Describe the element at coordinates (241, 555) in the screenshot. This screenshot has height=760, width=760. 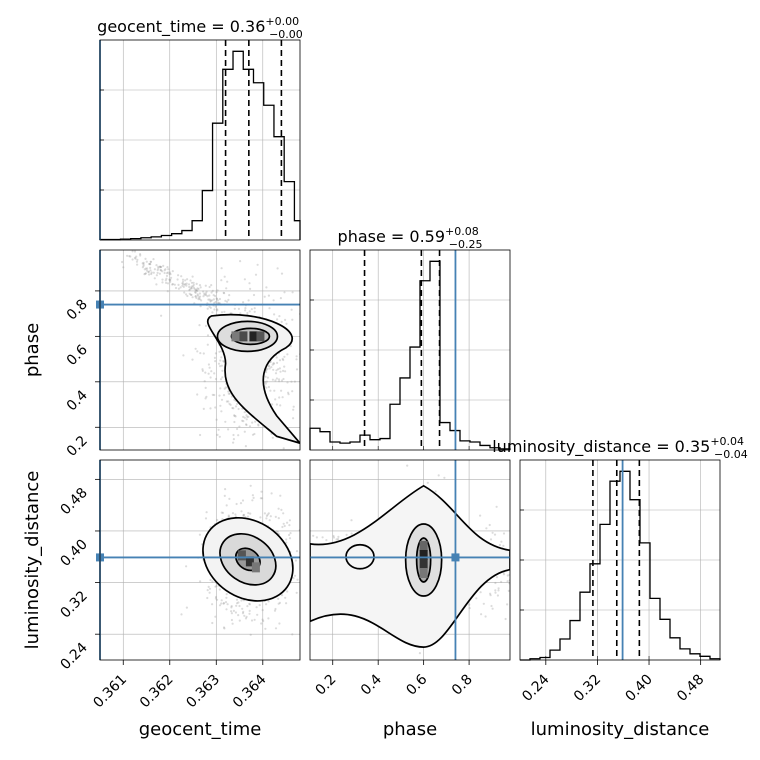
I see `density-bin` at that location.